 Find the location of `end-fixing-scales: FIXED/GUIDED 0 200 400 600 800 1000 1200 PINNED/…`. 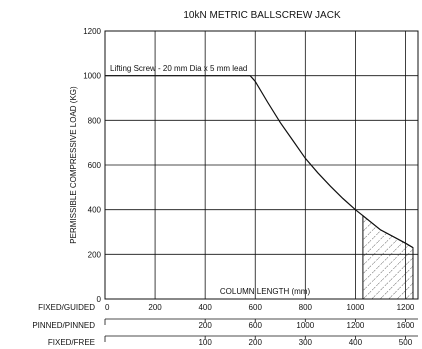

end-fixing-scales: FIXED/GUIDED 0 200 400 600 800 1000 1200 PINNED/… is located at coordinates (225, 325).